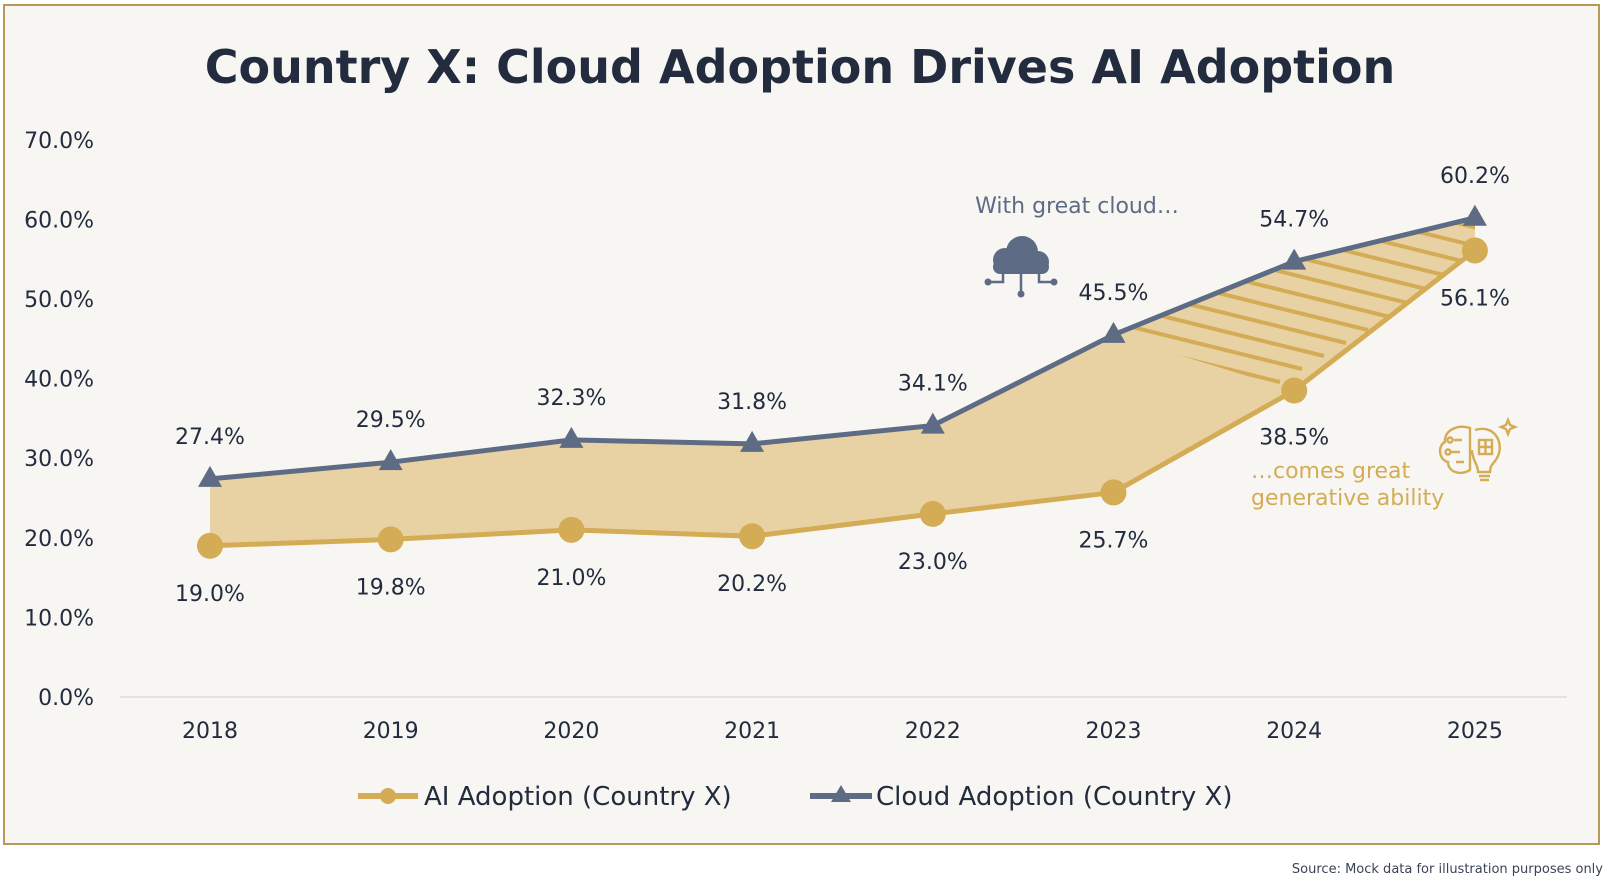  I want to click on legend-item-cloud: Cloud Adoption (Country X), so click(1021, 797).